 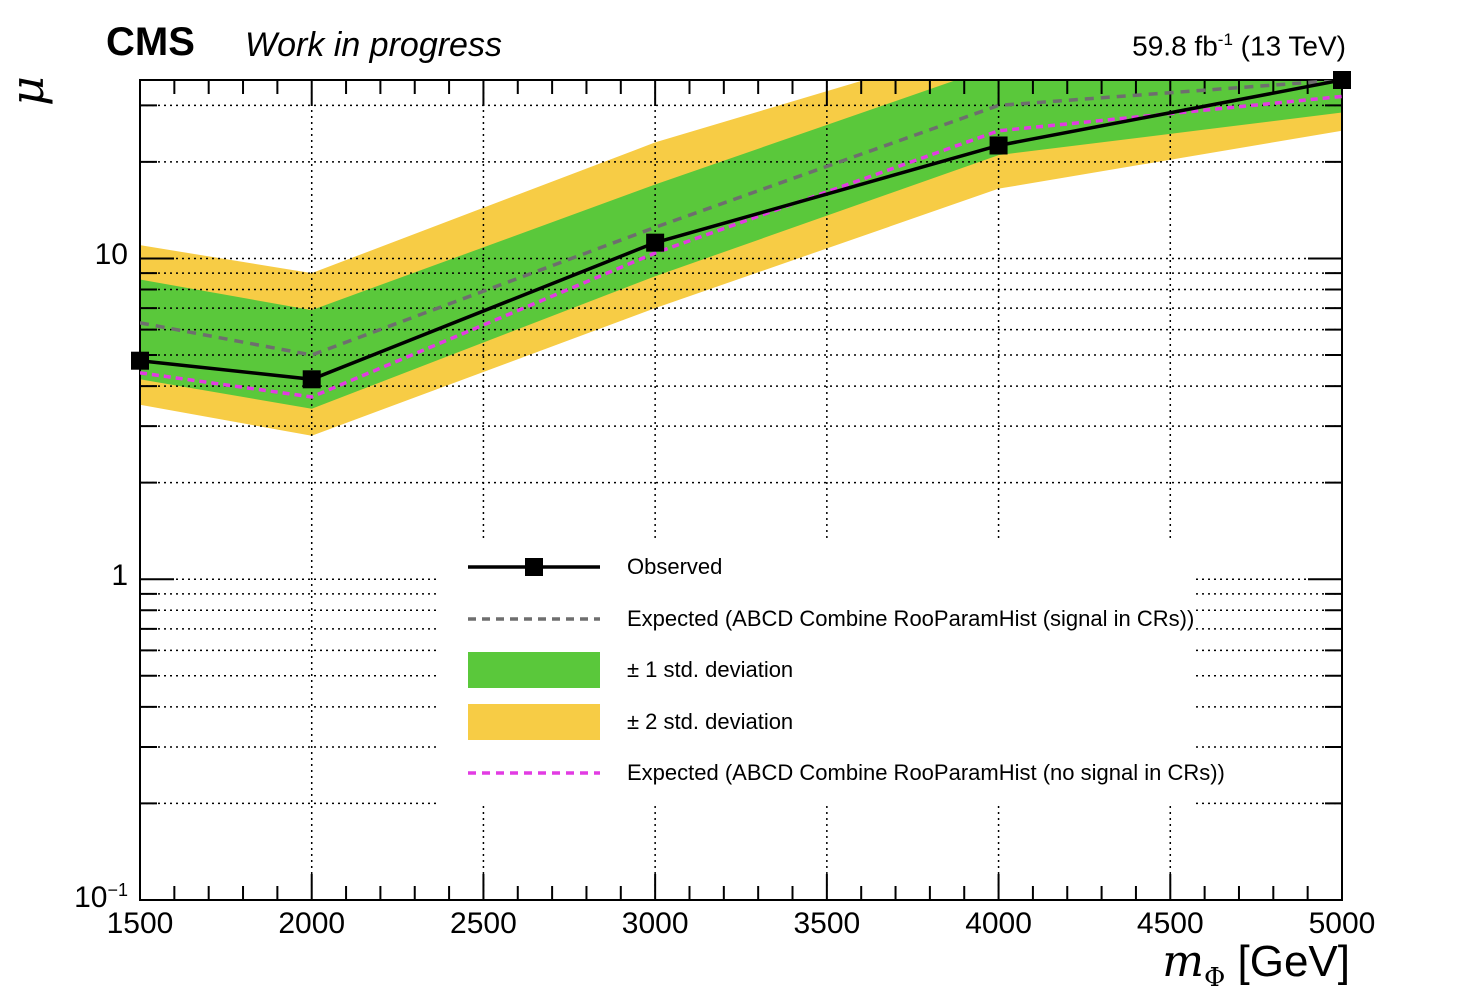 What do you see at coordinates (483, 923) in the screenshot?
I see `x-tick-label: 2500` at bounding box center [483, 923].